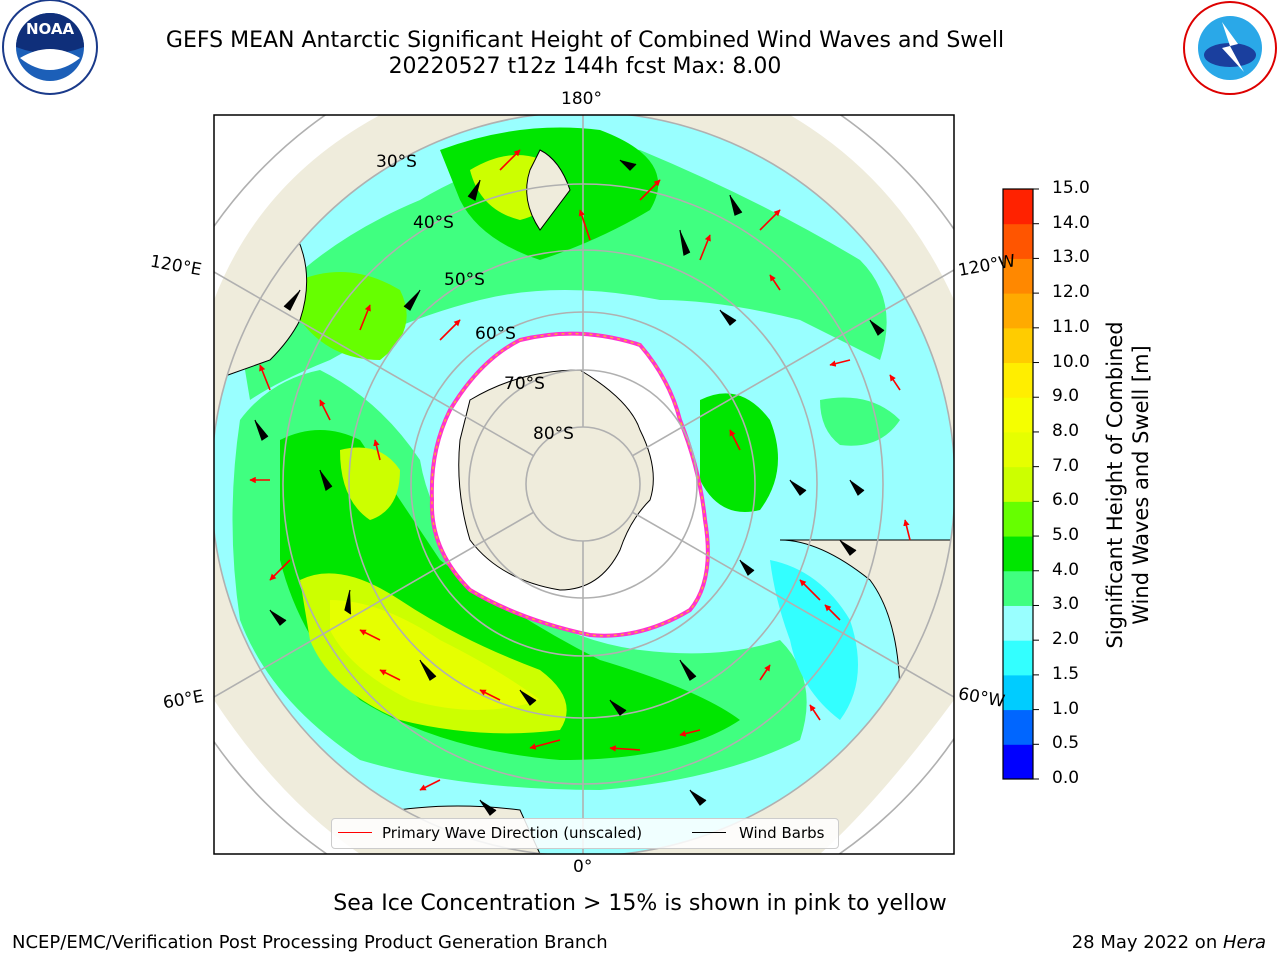 The image size is (1280, 960). I want to click on lat-label-50s: 50°S, so click(464, 280).